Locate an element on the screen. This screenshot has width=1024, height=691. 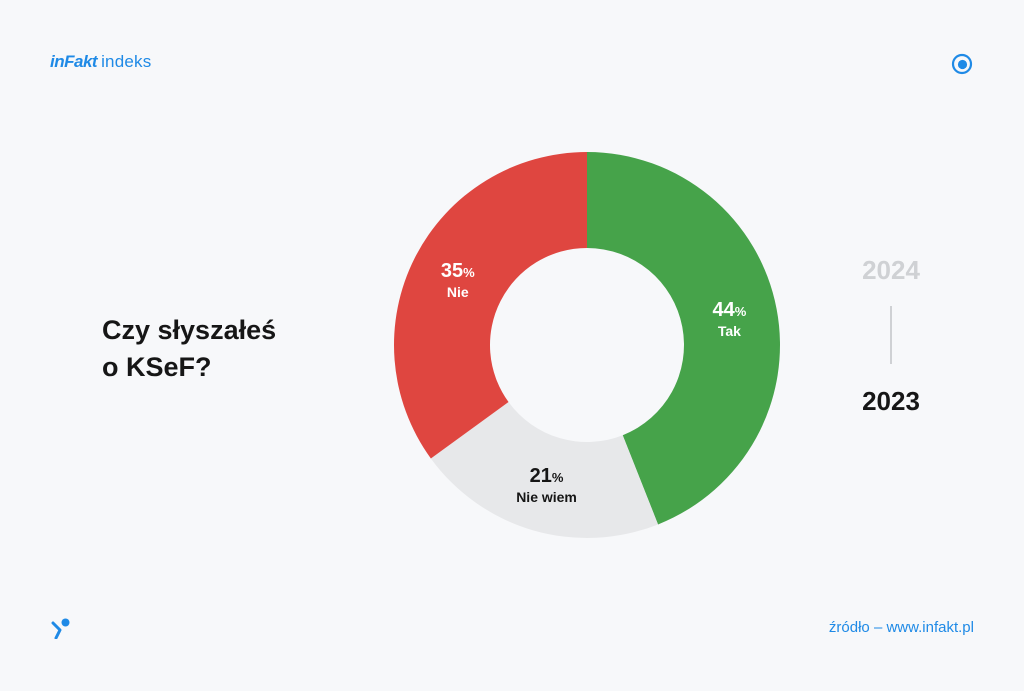
year-2023-button: 2023 is located at coordinates (891, 401).